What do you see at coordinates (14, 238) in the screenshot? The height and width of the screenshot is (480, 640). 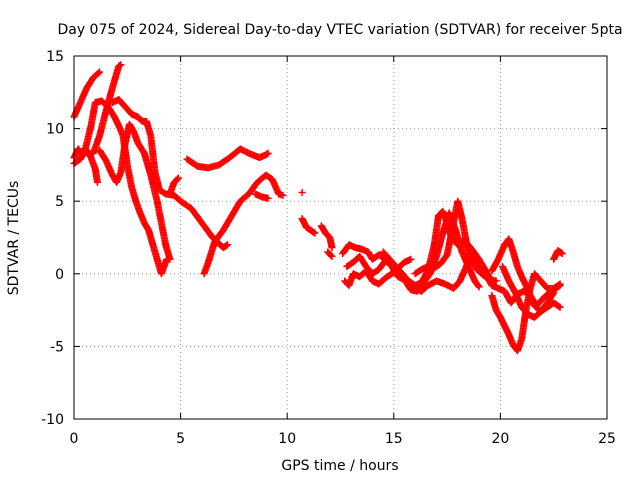 I see `y-axis-label: SDTVAR / TECUs` at bounding box center [14, 238].